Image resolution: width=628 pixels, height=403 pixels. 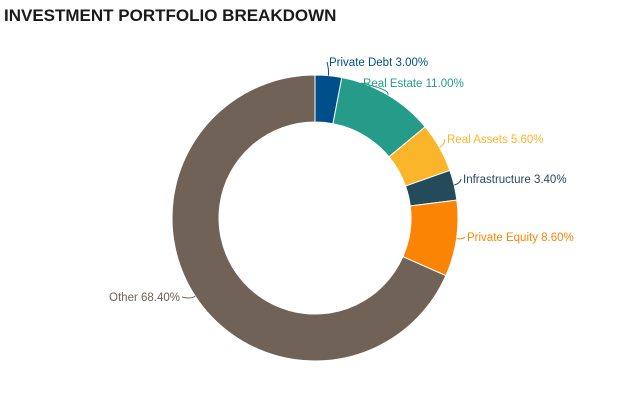 I want to click on leader-line-real-assets, so click(x=442, y=143).